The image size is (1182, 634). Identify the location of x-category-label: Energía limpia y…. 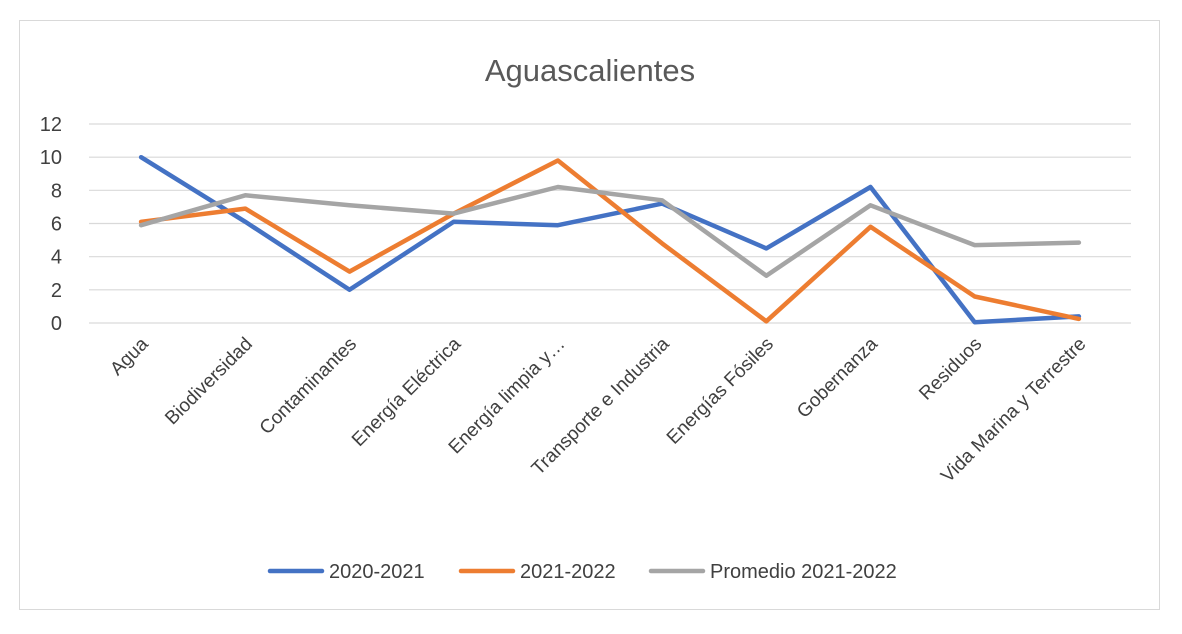
(507, 396).